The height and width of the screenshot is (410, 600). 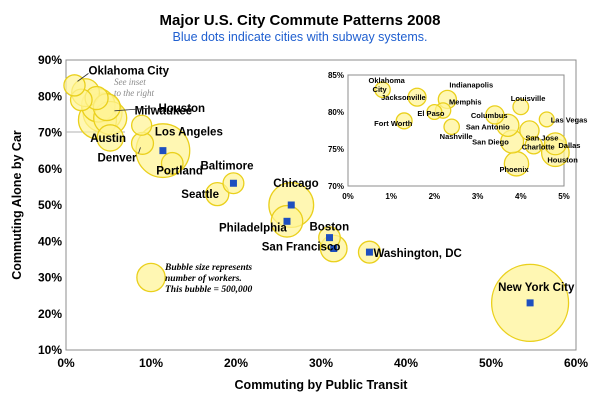 I want to click on bubble-austin, so click(x=110, y=138).